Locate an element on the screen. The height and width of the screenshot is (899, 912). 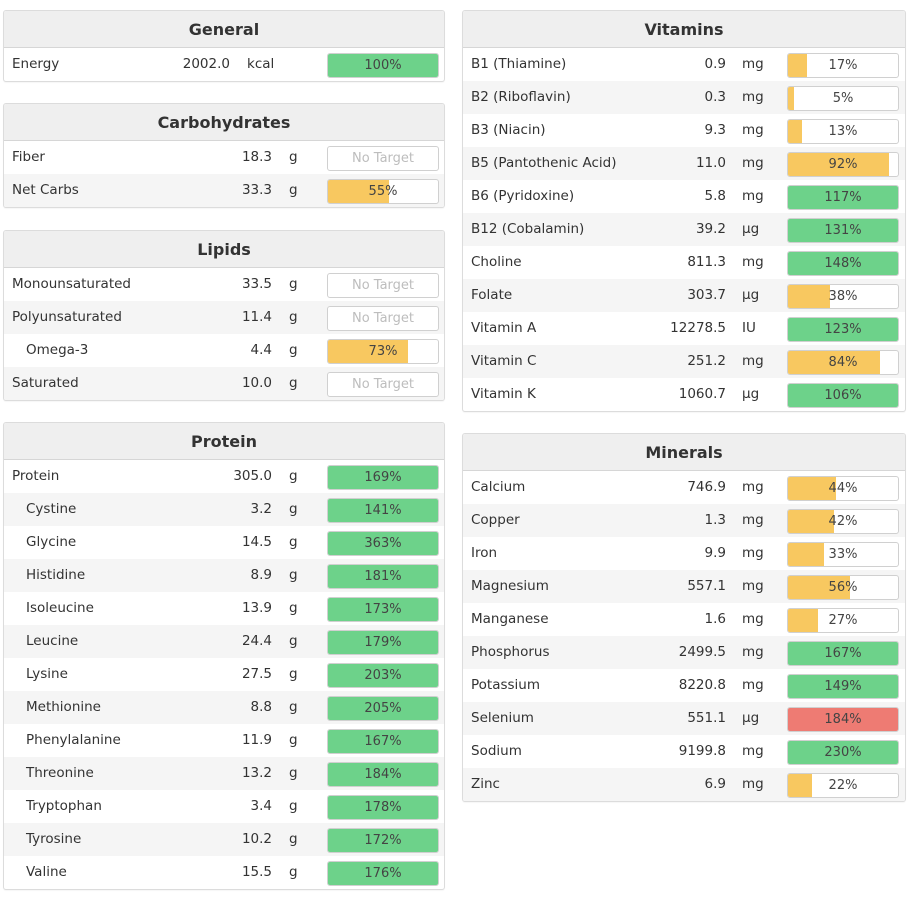
nutrient-amount: 303.7 is located at coordinates (706, 295).